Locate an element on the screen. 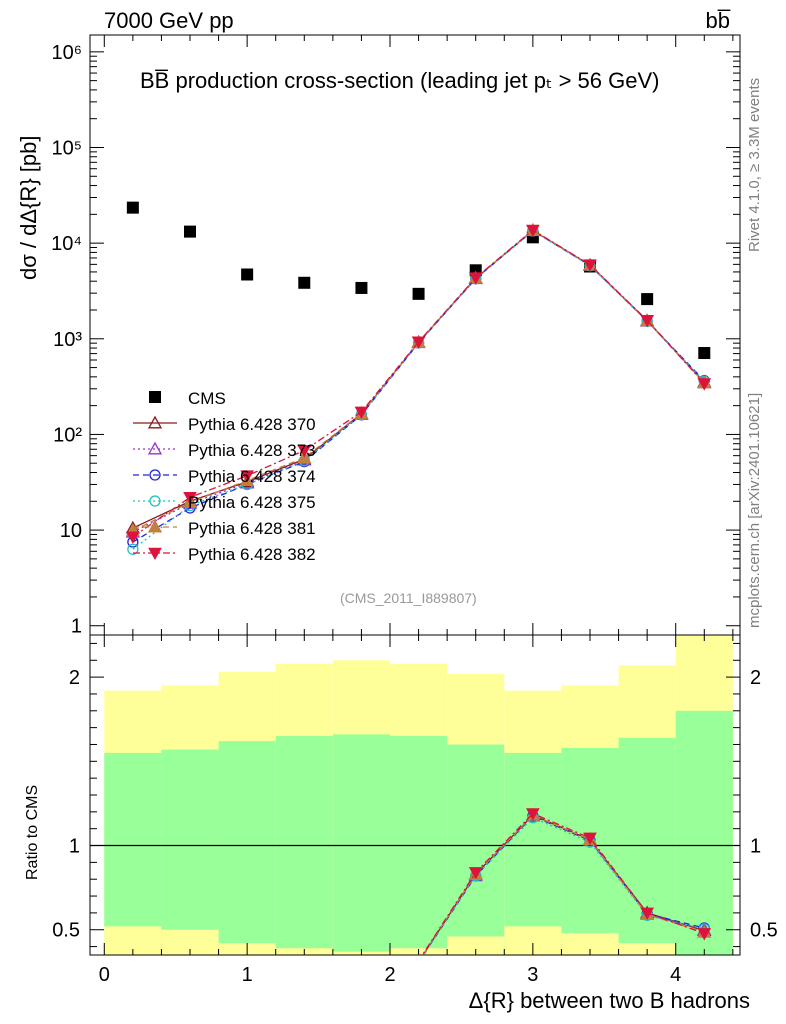  x-tick-label: 3 is located at coordinates (532, 975).